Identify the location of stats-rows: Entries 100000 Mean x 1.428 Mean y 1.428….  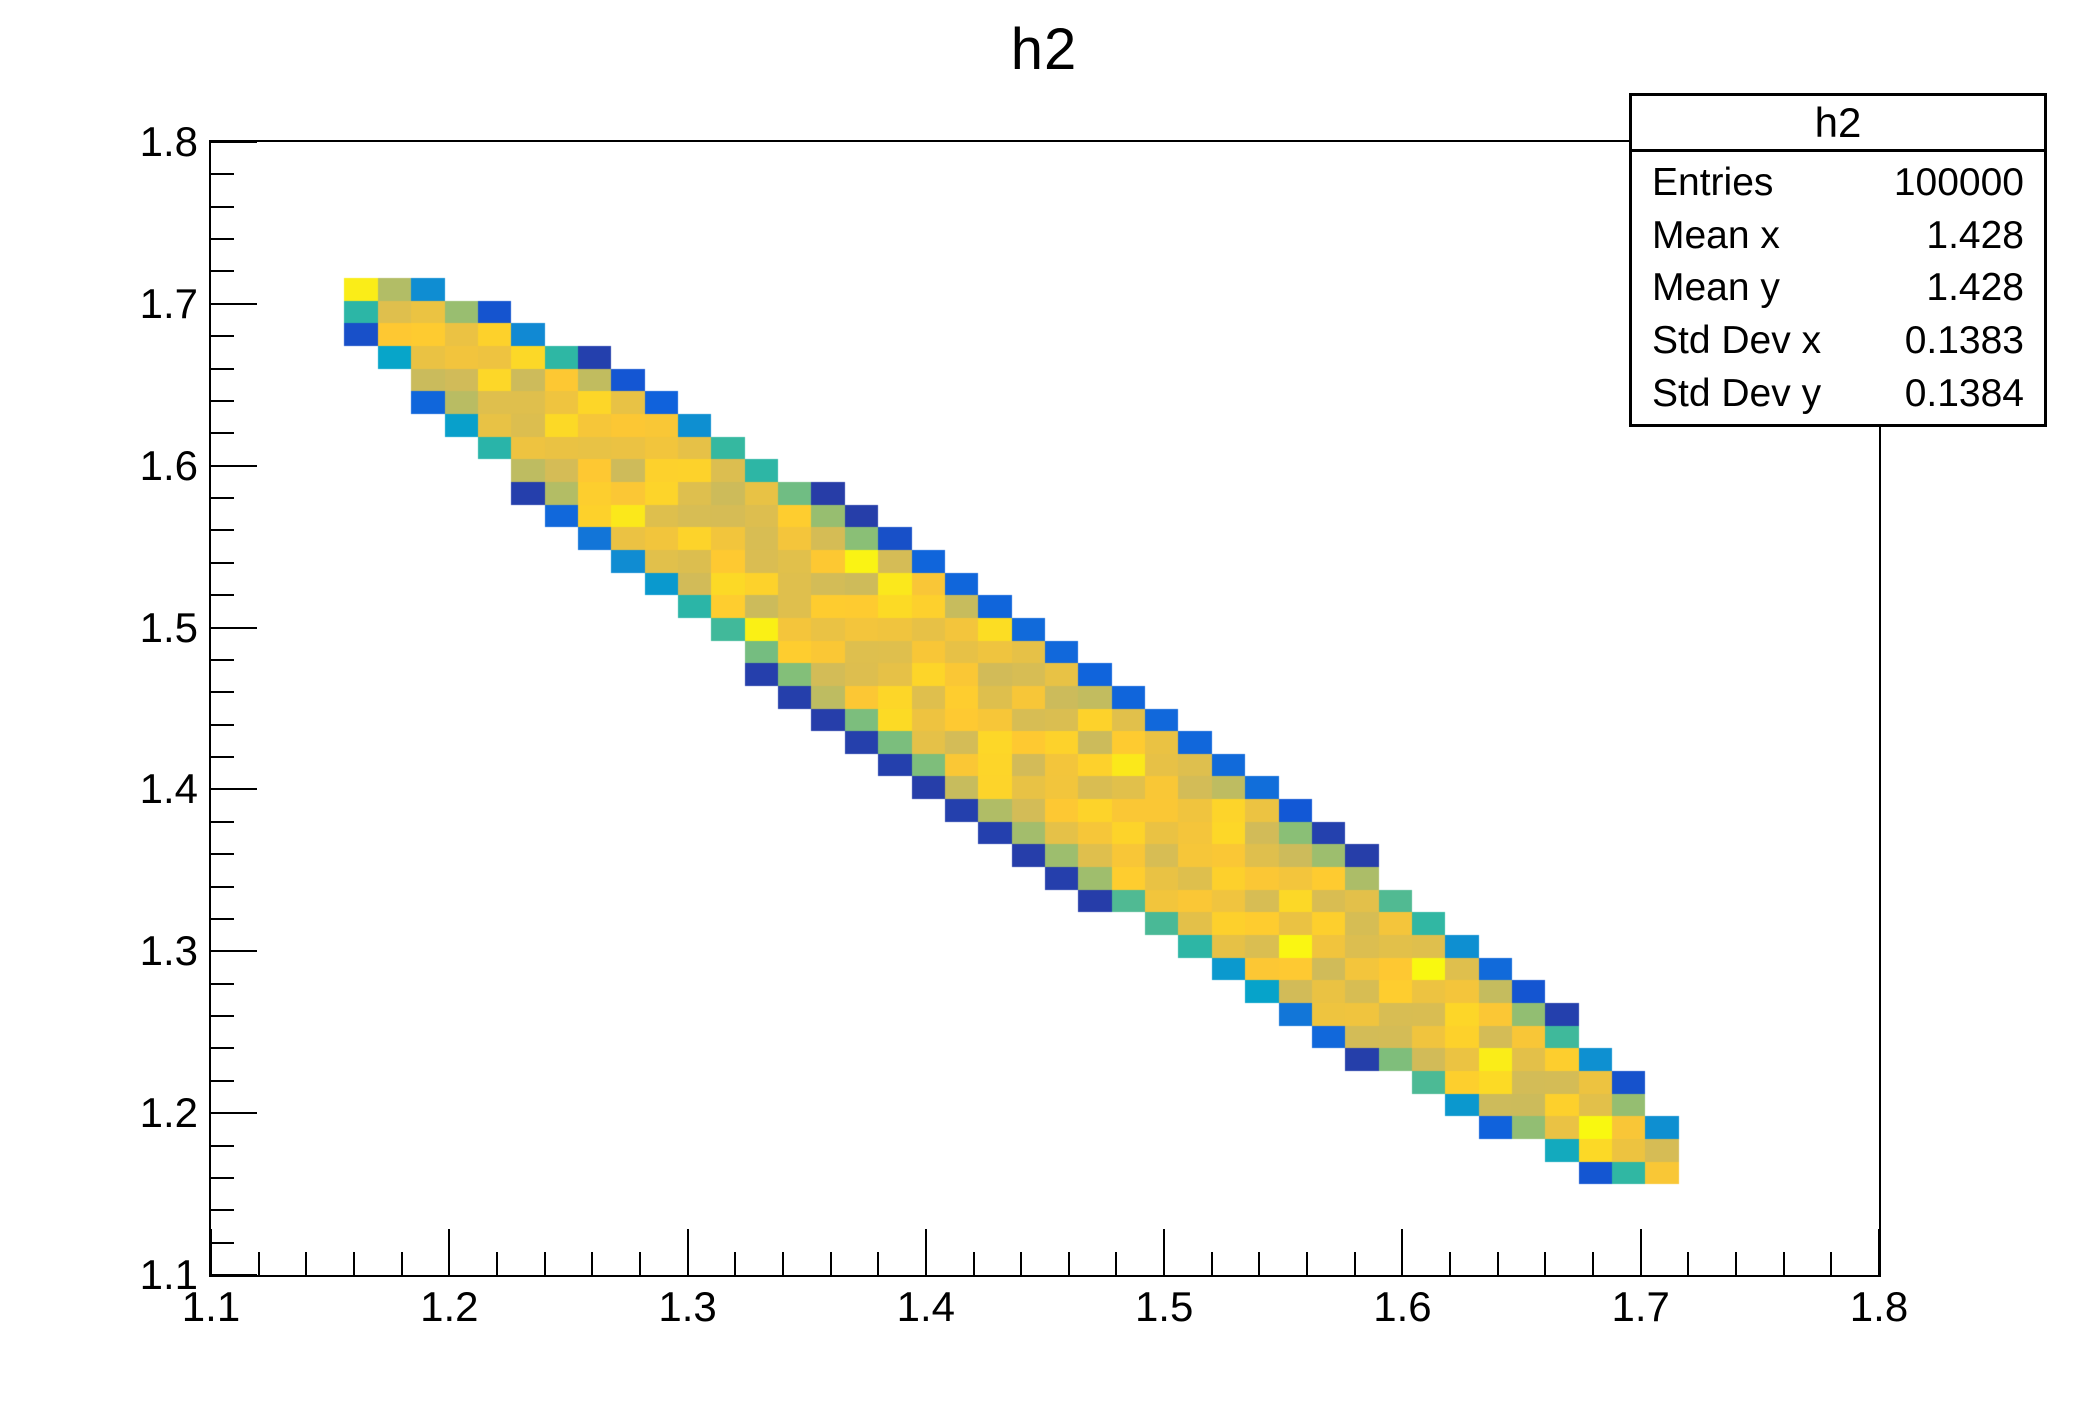
(1838, 288).